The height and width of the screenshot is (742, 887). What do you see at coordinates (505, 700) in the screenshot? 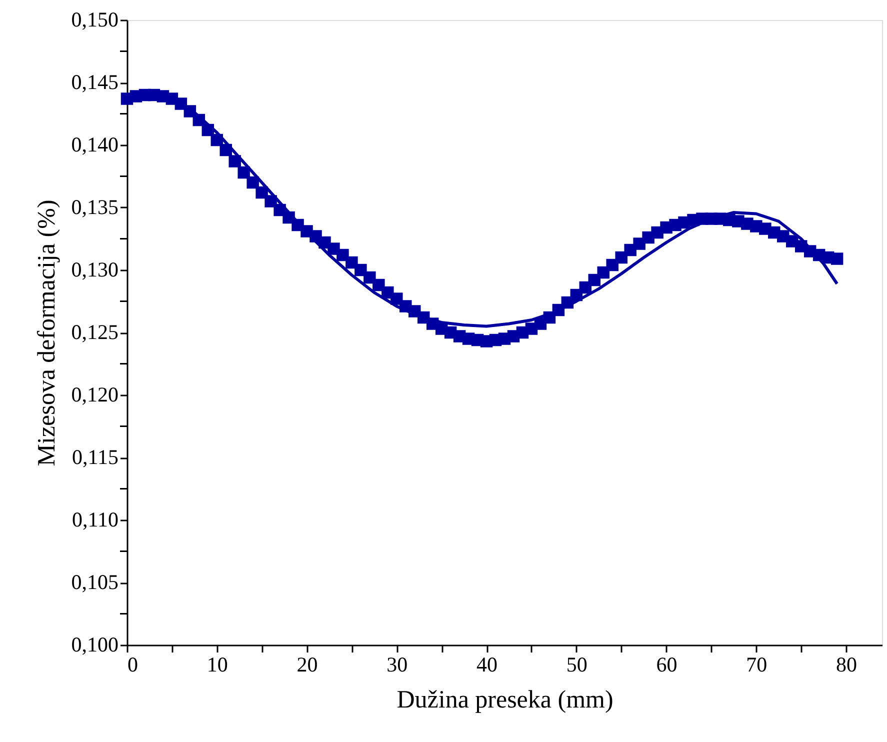
I see `x-axis-title: Dužina preseka (mm)` at bounding box center [505, 700].